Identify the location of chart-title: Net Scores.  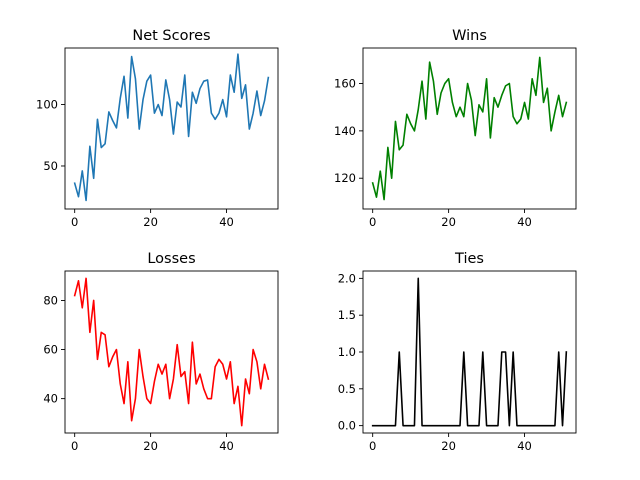
(171, 36).